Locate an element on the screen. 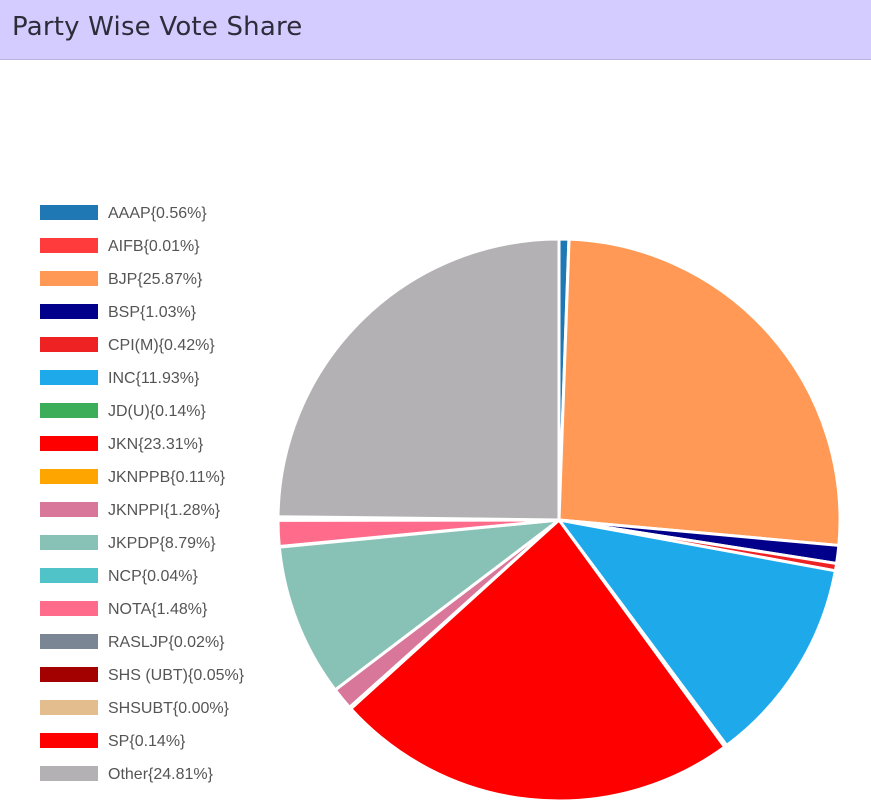 Image resolution: width=871 pixels, height=809 pixels. legend-label: JKNPPB{0.11%} is located at coordinates (167, 477).